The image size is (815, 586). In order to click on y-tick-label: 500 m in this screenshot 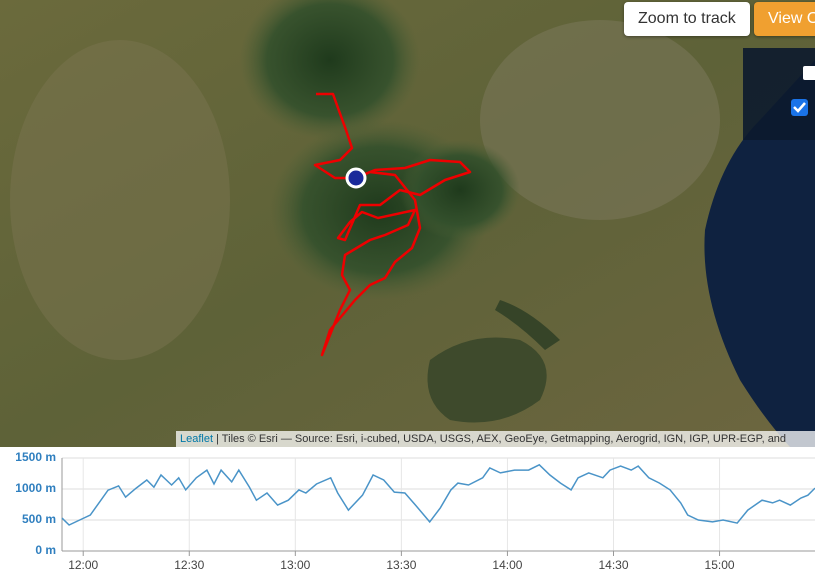, I will do `click(39, 519)`.